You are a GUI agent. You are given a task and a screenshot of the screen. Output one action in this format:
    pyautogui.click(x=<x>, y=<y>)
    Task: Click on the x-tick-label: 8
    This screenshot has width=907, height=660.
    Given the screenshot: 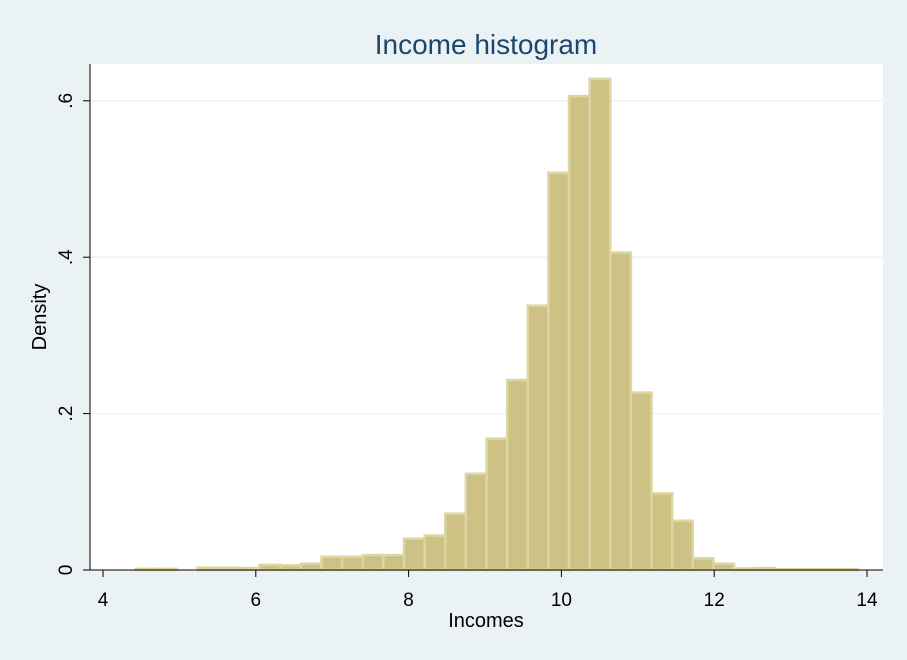 What is the action you would take?
    pyautogui.click(x=408, y=600)
    